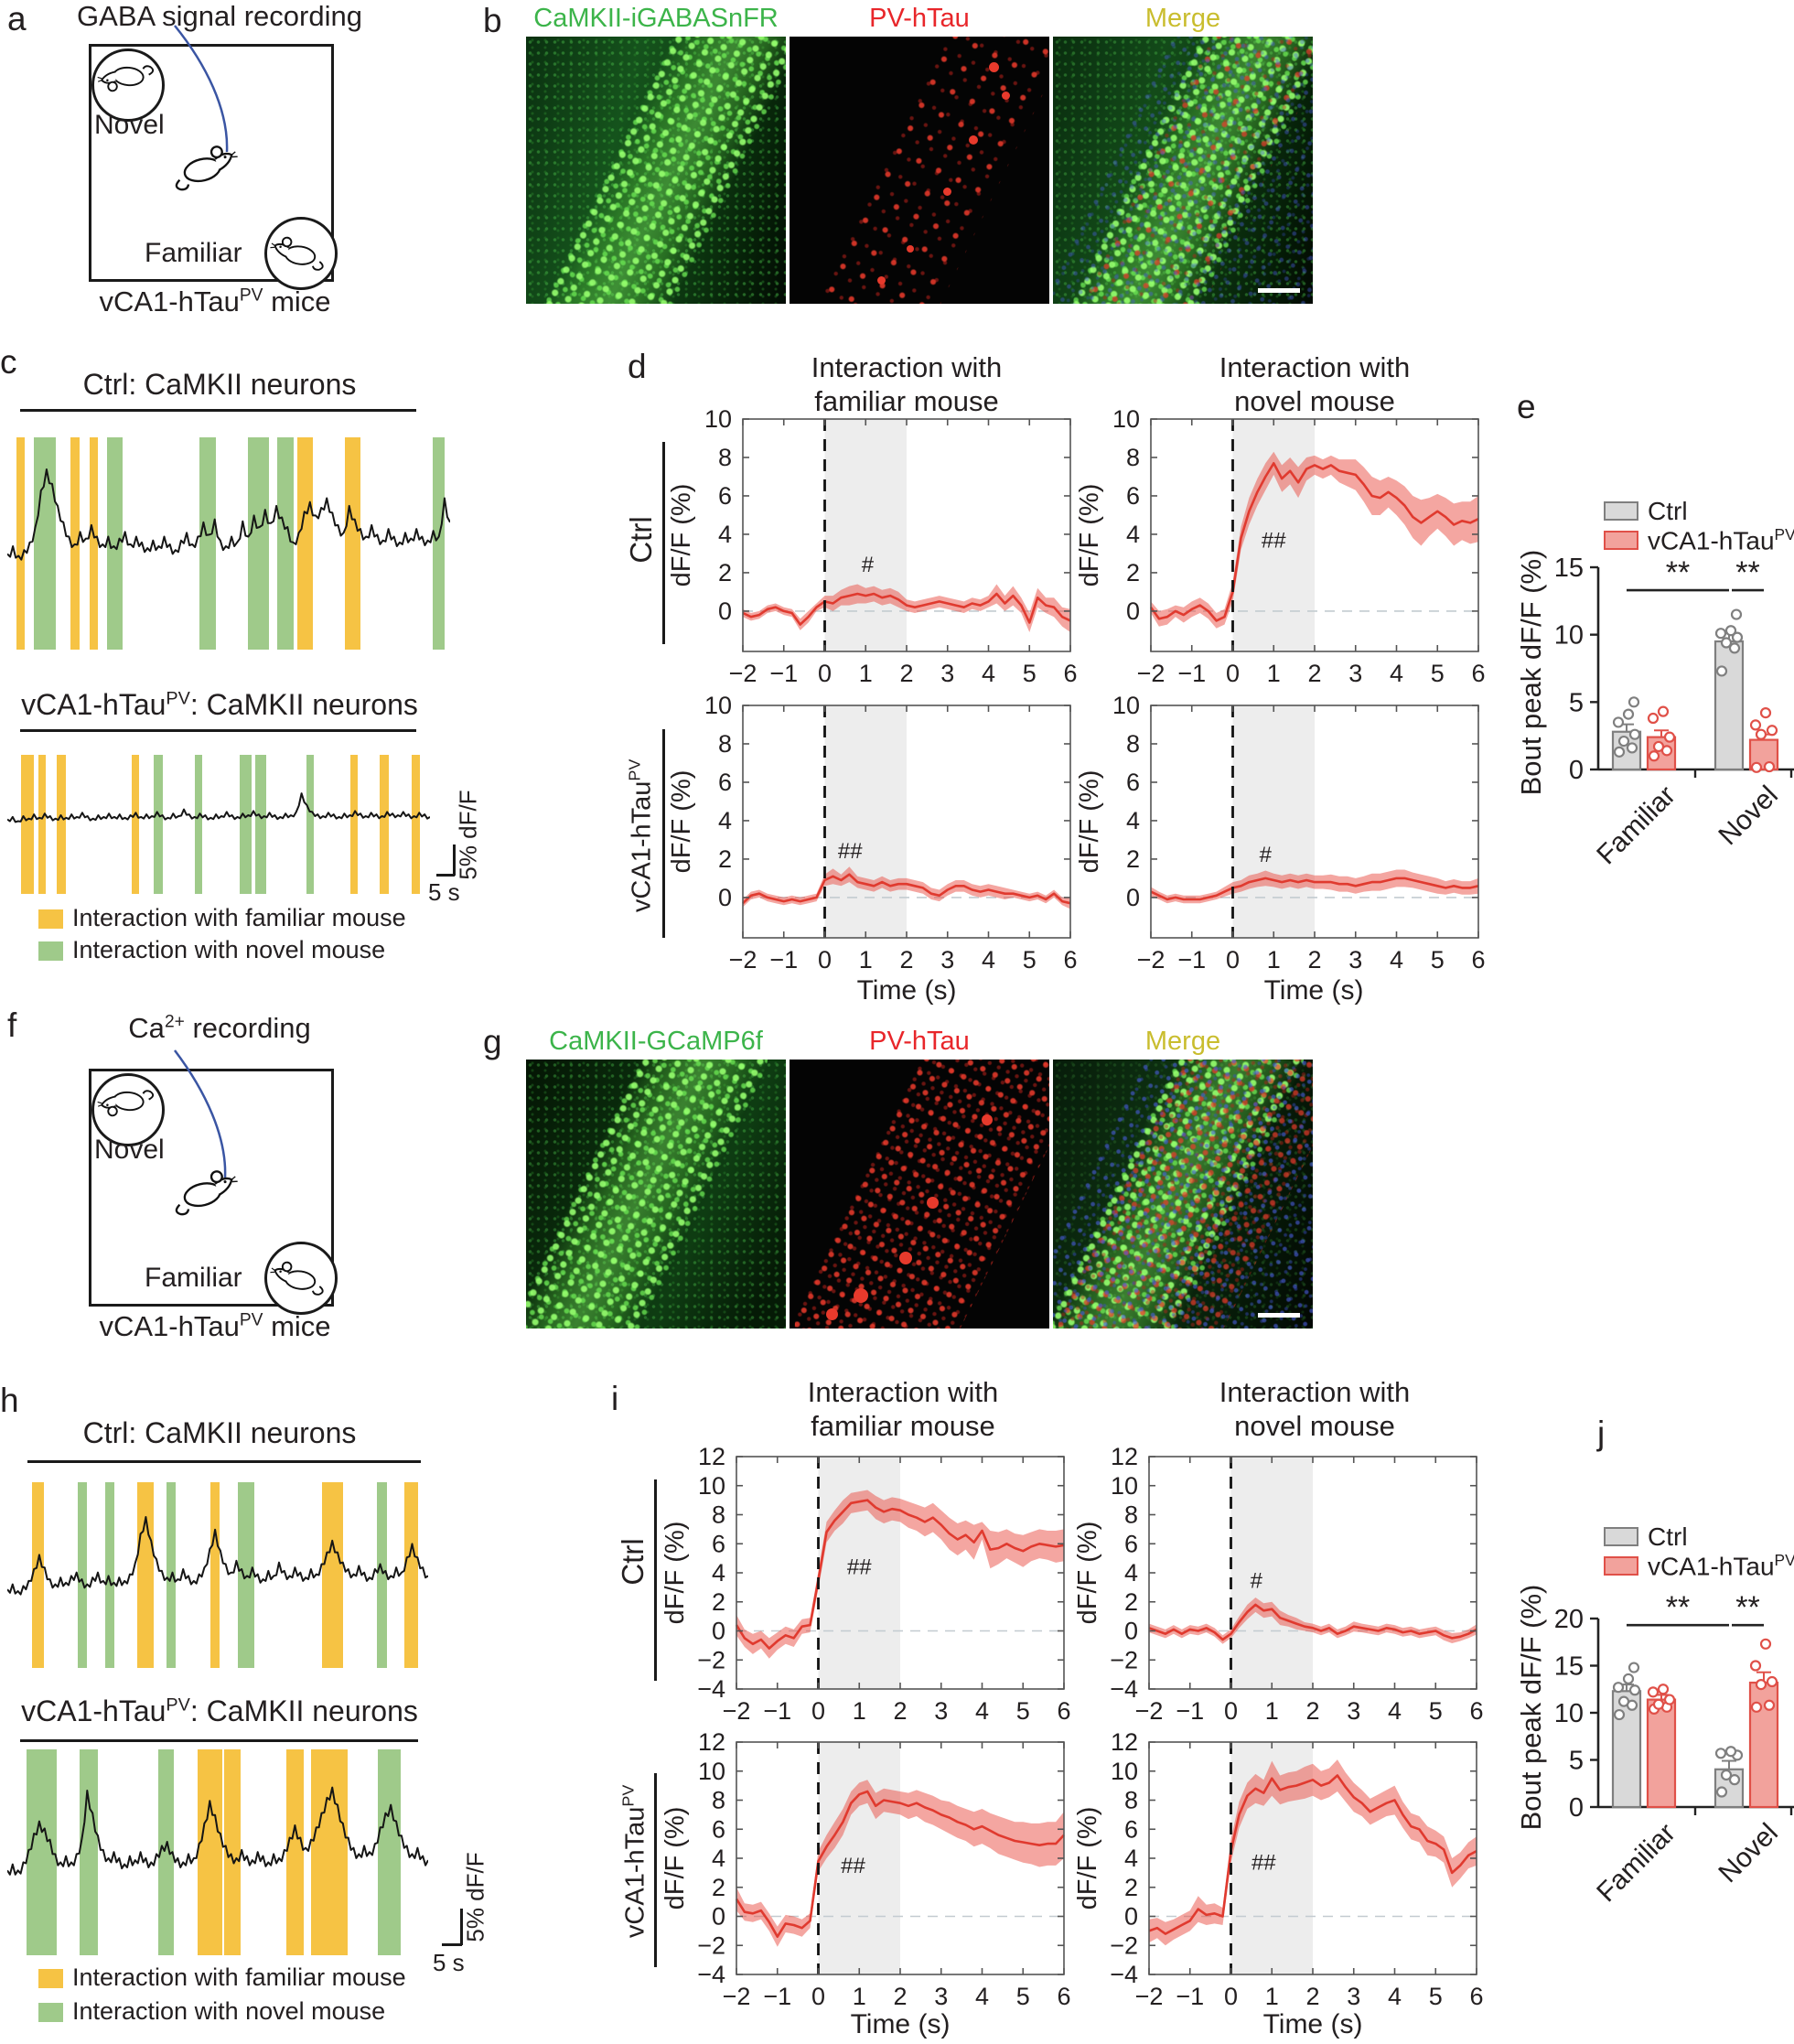 The width and height of the screenshot is (1794, 2044). Describe the element at coordinates (615, 1398) in the screenshot. I see `panel-i-label: i` at that location.